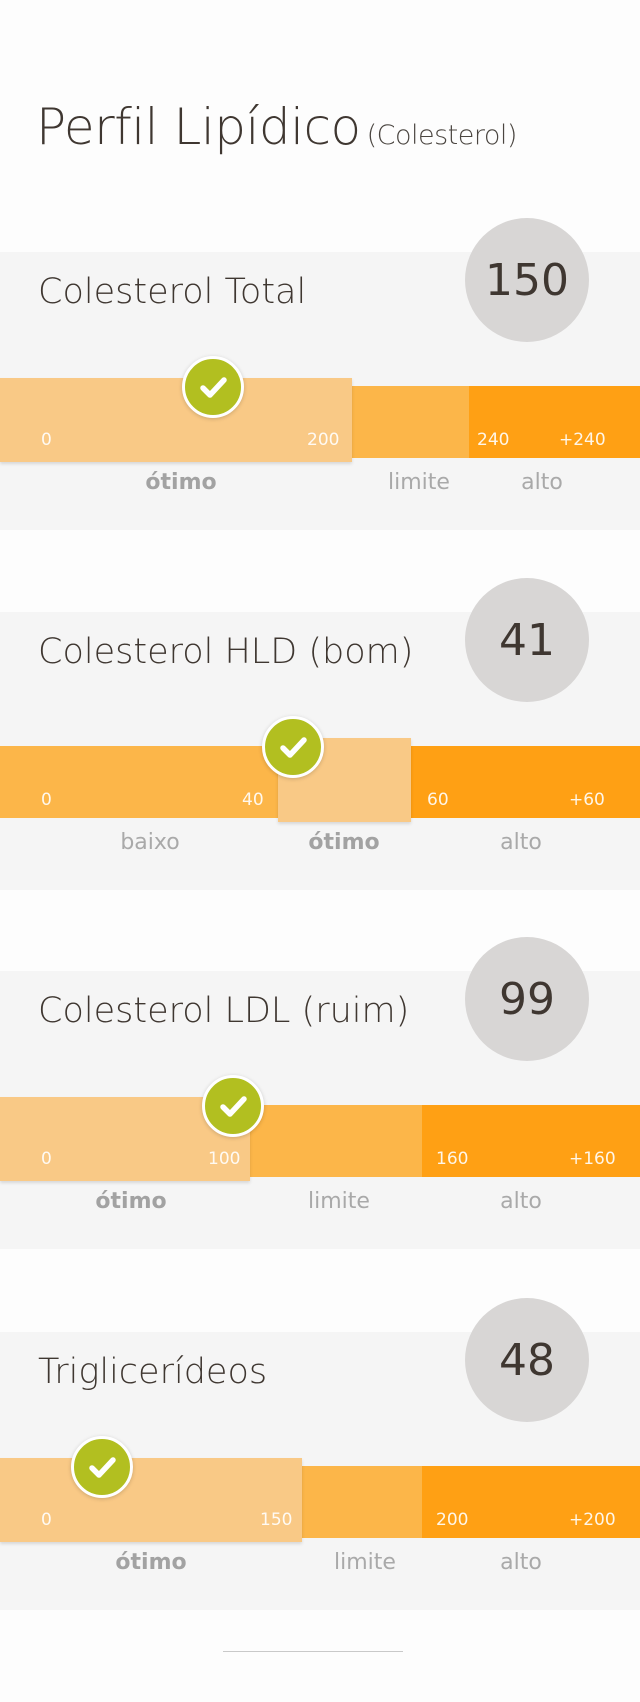 This screenshot has width=640, height=1702. What do you see at coordinates (153, 1372) in the screenshot?
I see `card-title: Triglicerídeos` at bounding box center [153, 1372].